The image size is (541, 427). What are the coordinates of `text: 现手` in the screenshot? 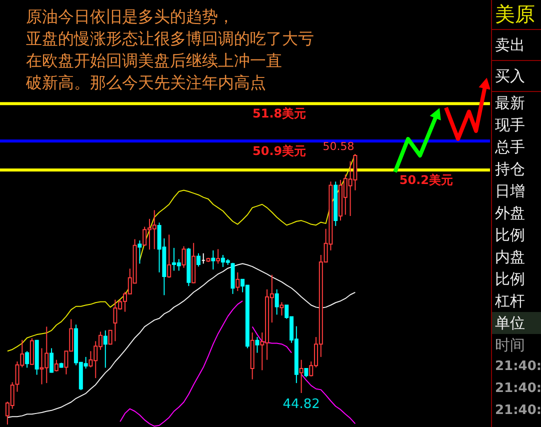 It's located at (510, 125).